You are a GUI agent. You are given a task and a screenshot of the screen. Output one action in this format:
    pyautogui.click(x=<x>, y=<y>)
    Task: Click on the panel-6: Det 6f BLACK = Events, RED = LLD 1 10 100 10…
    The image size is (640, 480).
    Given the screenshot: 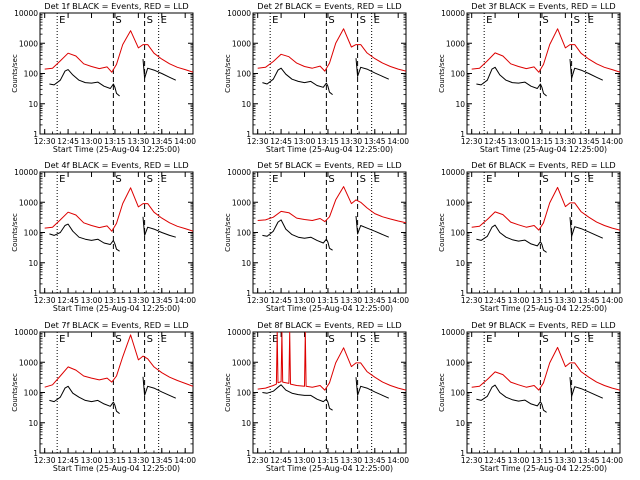 What is the action you would take?
    pyautogui.click(x=530, y=236)
    